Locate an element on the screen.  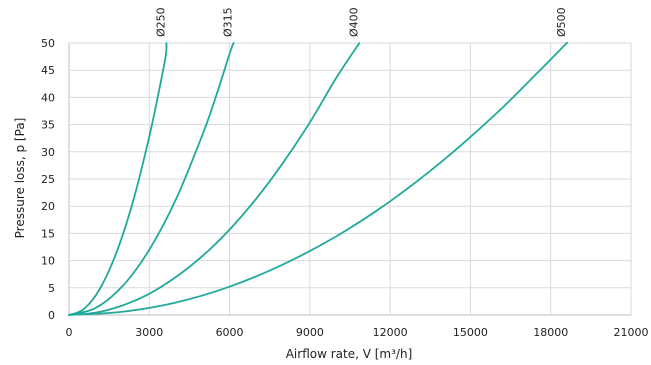
series-label: Ø250 is located at coordinates (160, 22).